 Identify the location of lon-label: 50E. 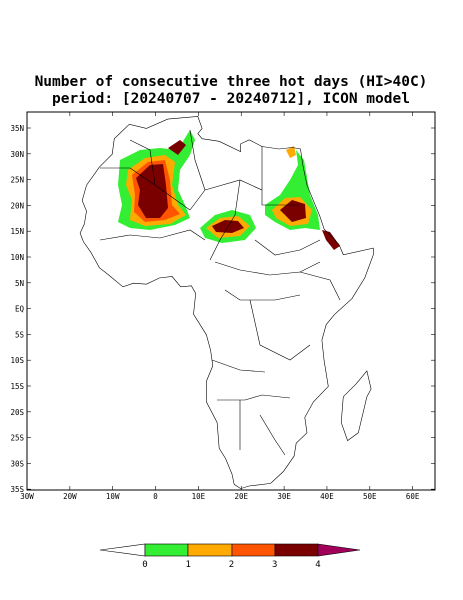
(370, 496).